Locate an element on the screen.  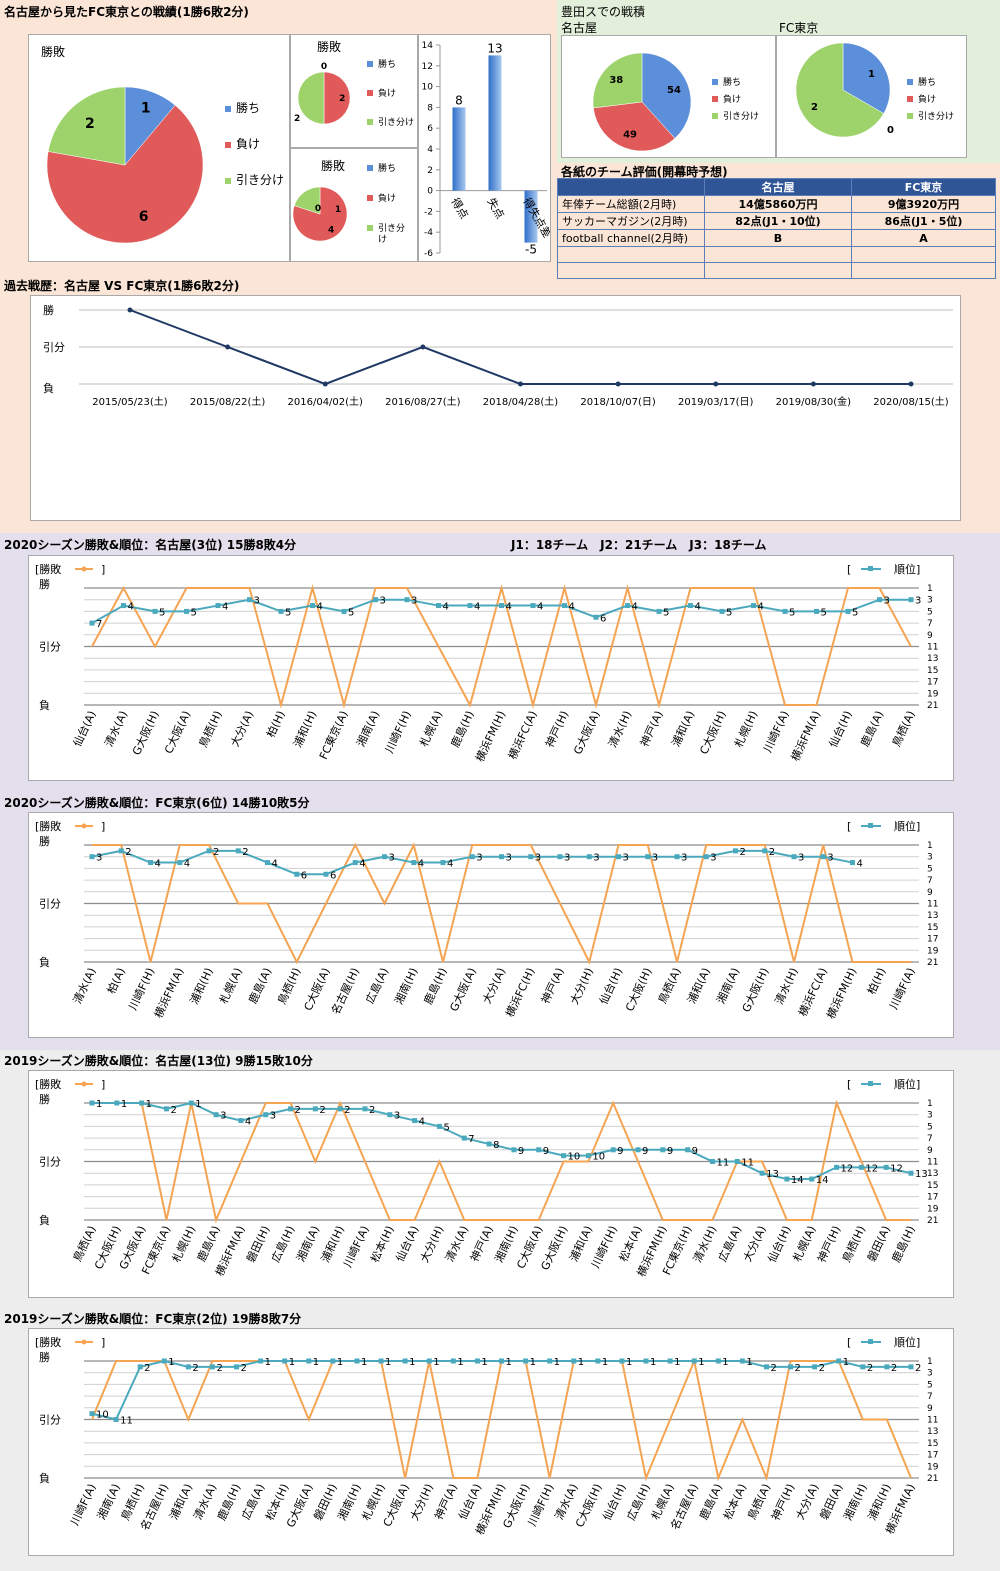
eval-cell: football channel(2月時) is located at coordinates (631, 238).